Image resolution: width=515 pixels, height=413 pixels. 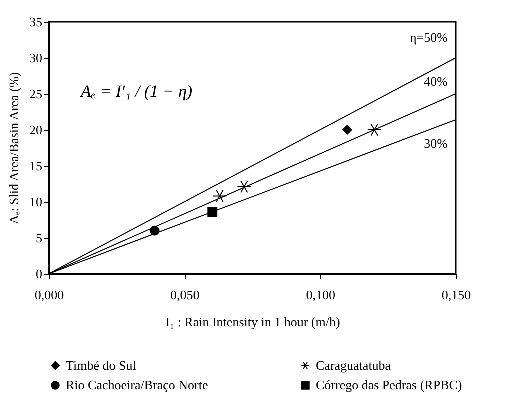 What do you see at coordinates (429, 37) in the screenshot?
I see `series-label: η=50%` at bounding box center [429, 37].